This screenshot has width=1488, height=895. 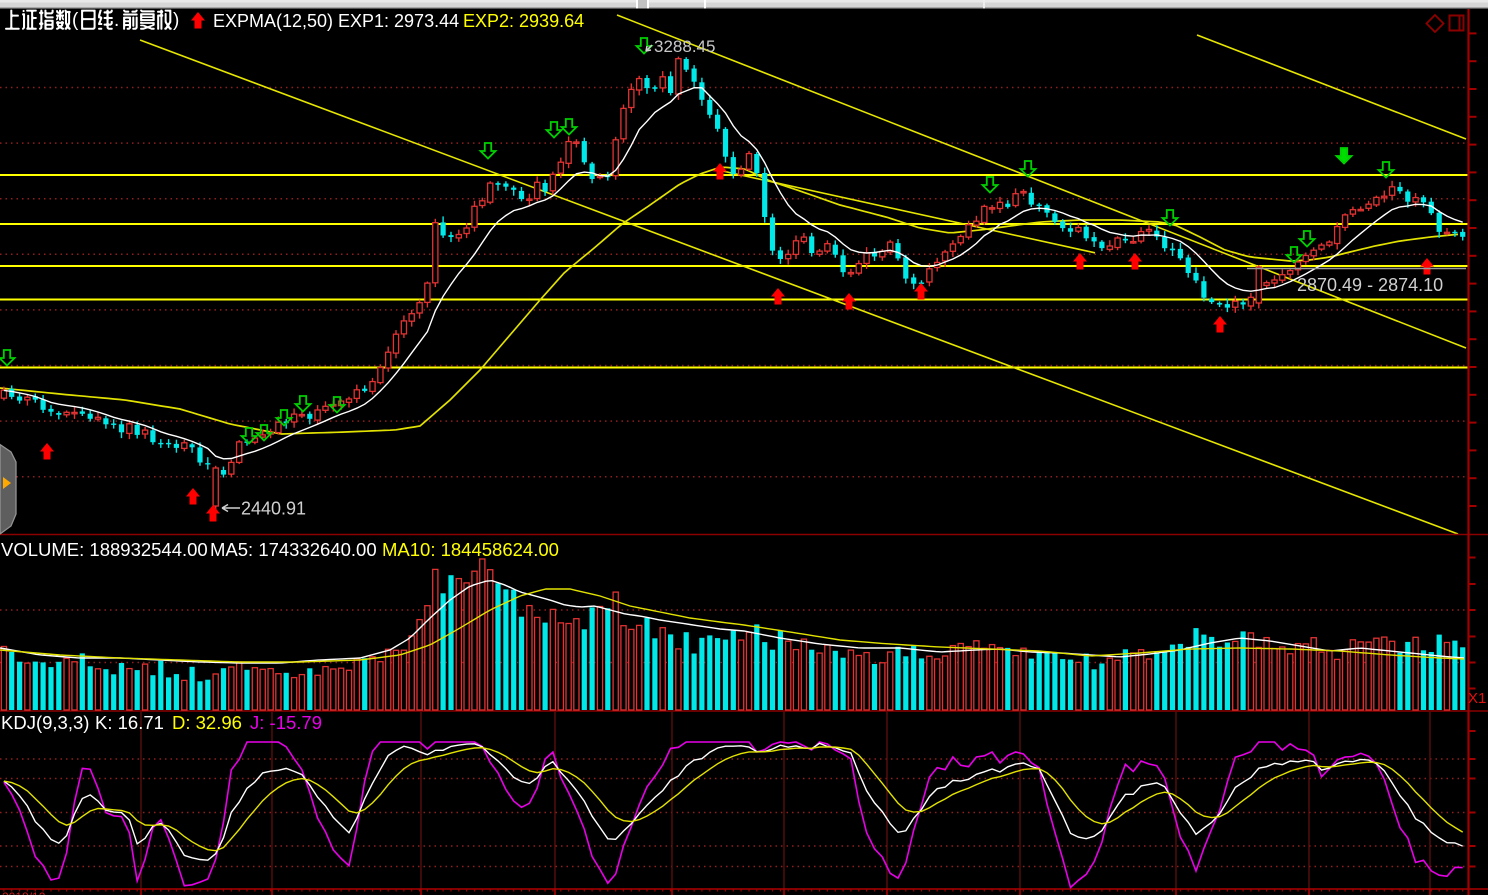 What do you see at coordinates (1370, 285) in the screenshot?
I see `svg-text: 2870.49 - 2874.10` at bounding box center [1370, 285].